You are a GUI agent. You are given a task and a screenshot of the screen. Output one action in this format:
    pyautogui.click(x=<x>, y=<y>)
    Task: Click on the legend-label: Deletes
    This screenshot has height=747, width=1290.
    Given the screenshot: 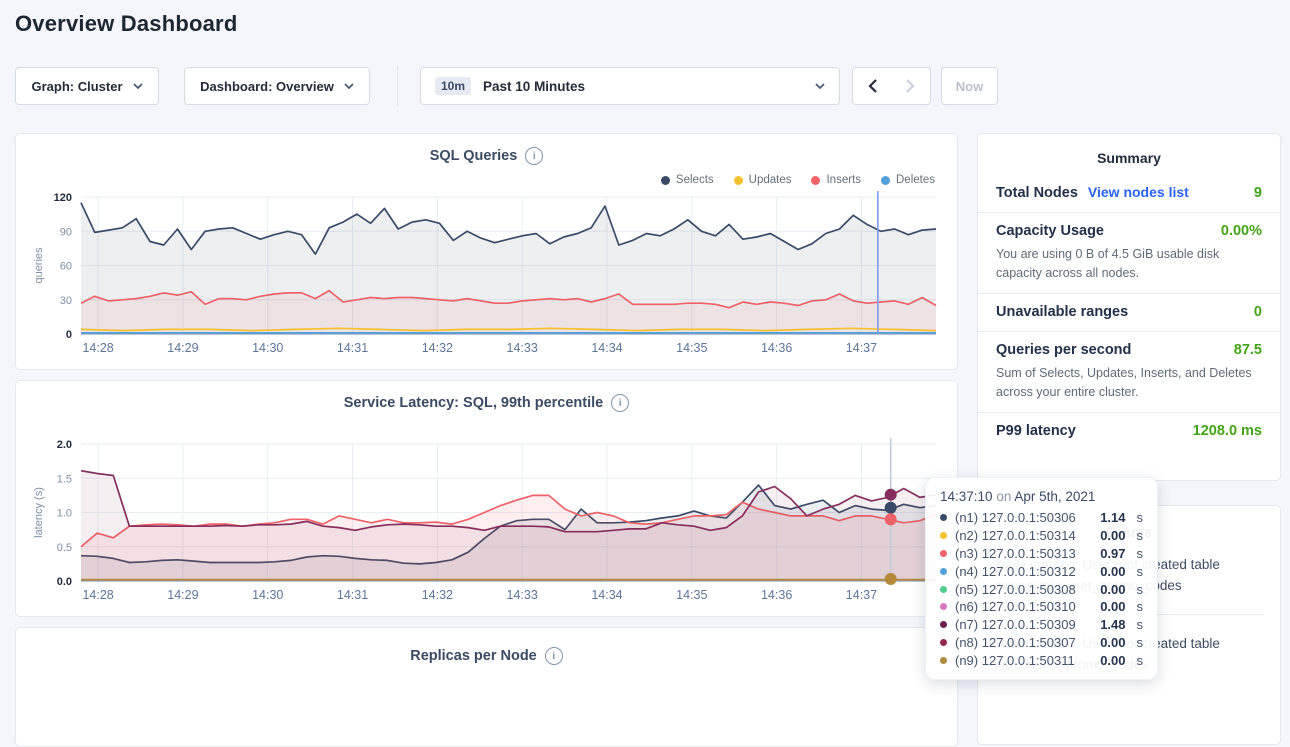 What is the action you would take?
    pyautogui.click(x=915, y=180)
    